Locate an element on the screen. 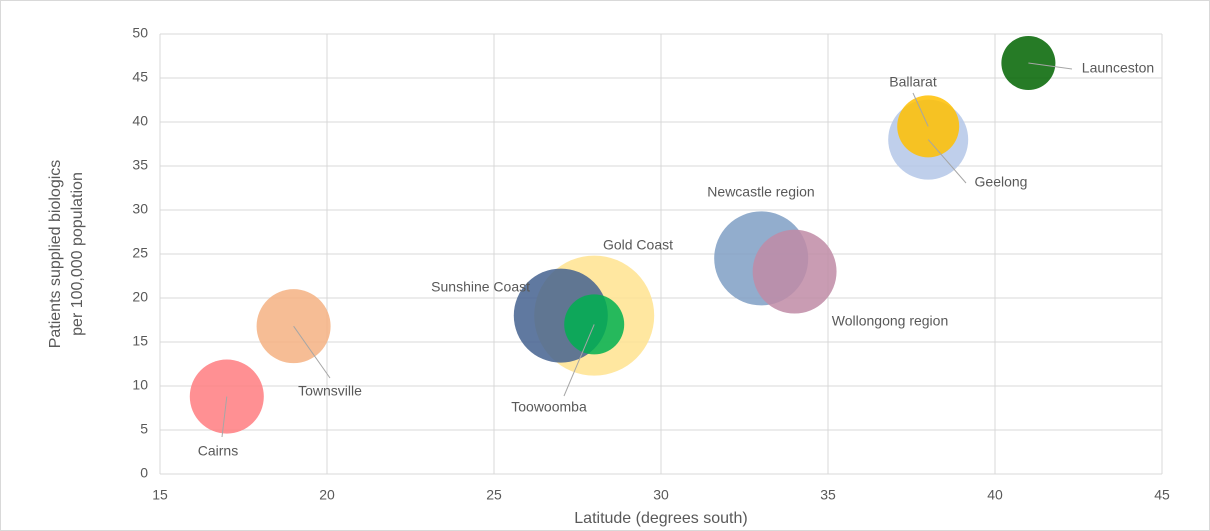  y-tick-label: 40 is located at coordinates (140, 121).